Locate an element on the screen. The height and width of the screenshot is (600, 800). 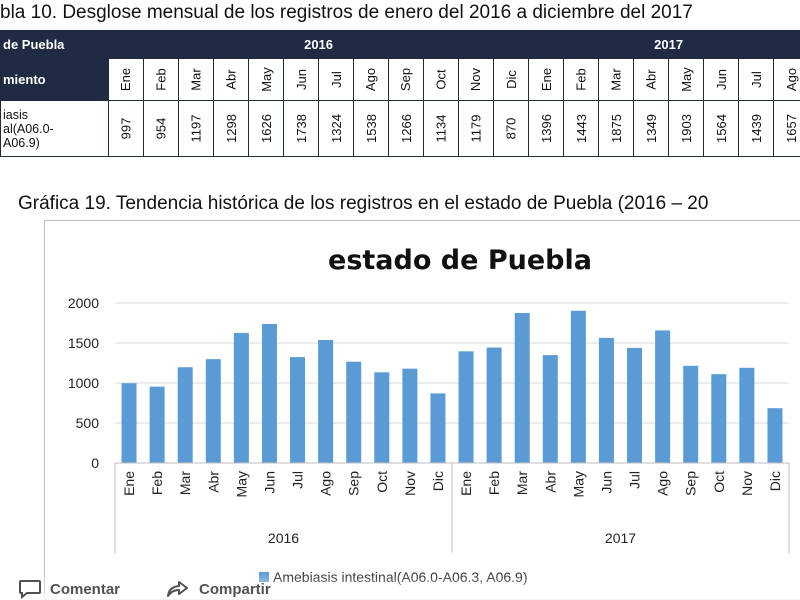
value-label: 1626 is located at coordinates (266, 128).